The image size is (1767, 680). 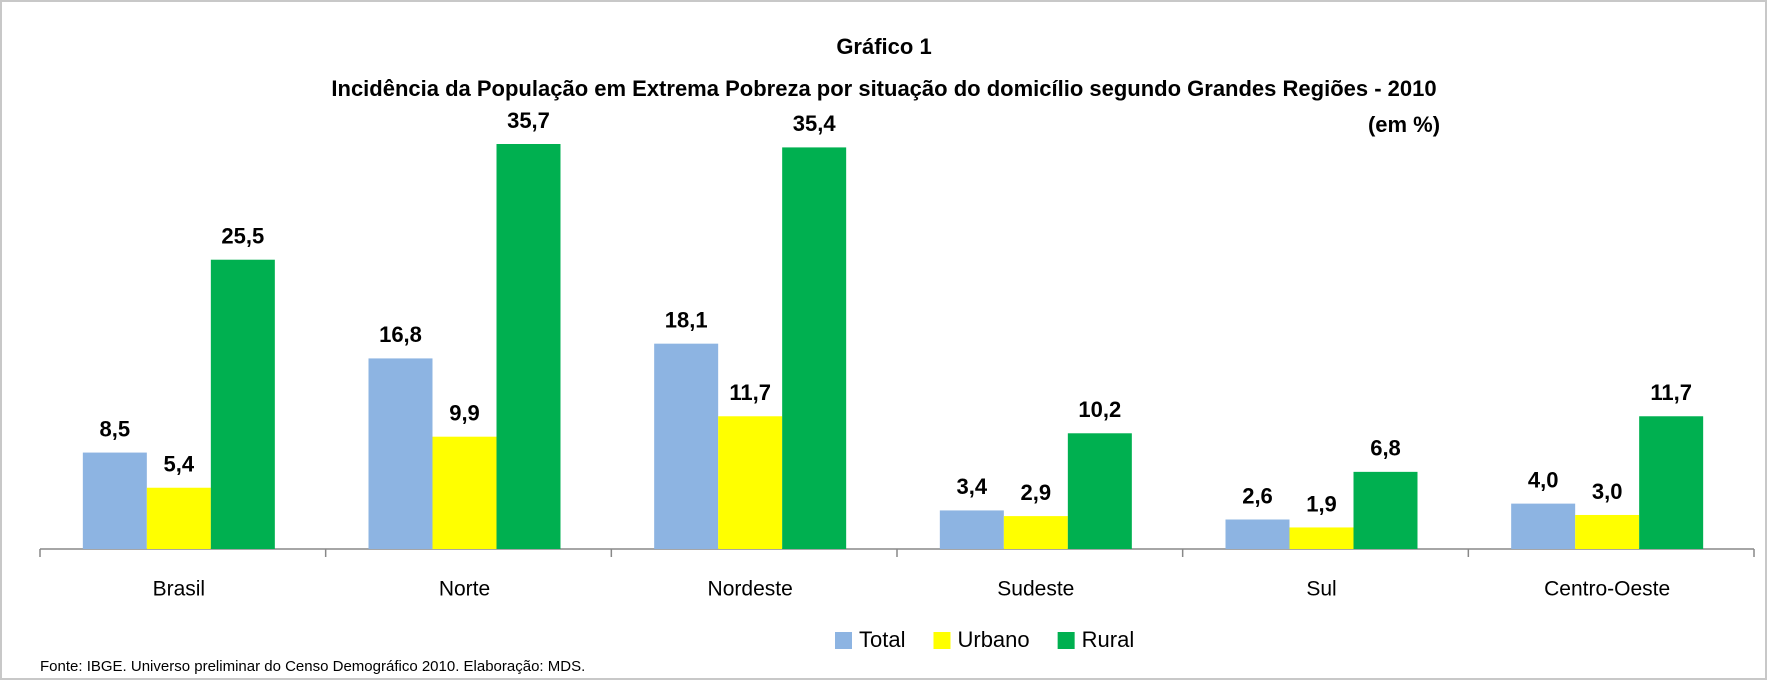 I want to click on value-label: 4,0, so click(x=1543, y=479).